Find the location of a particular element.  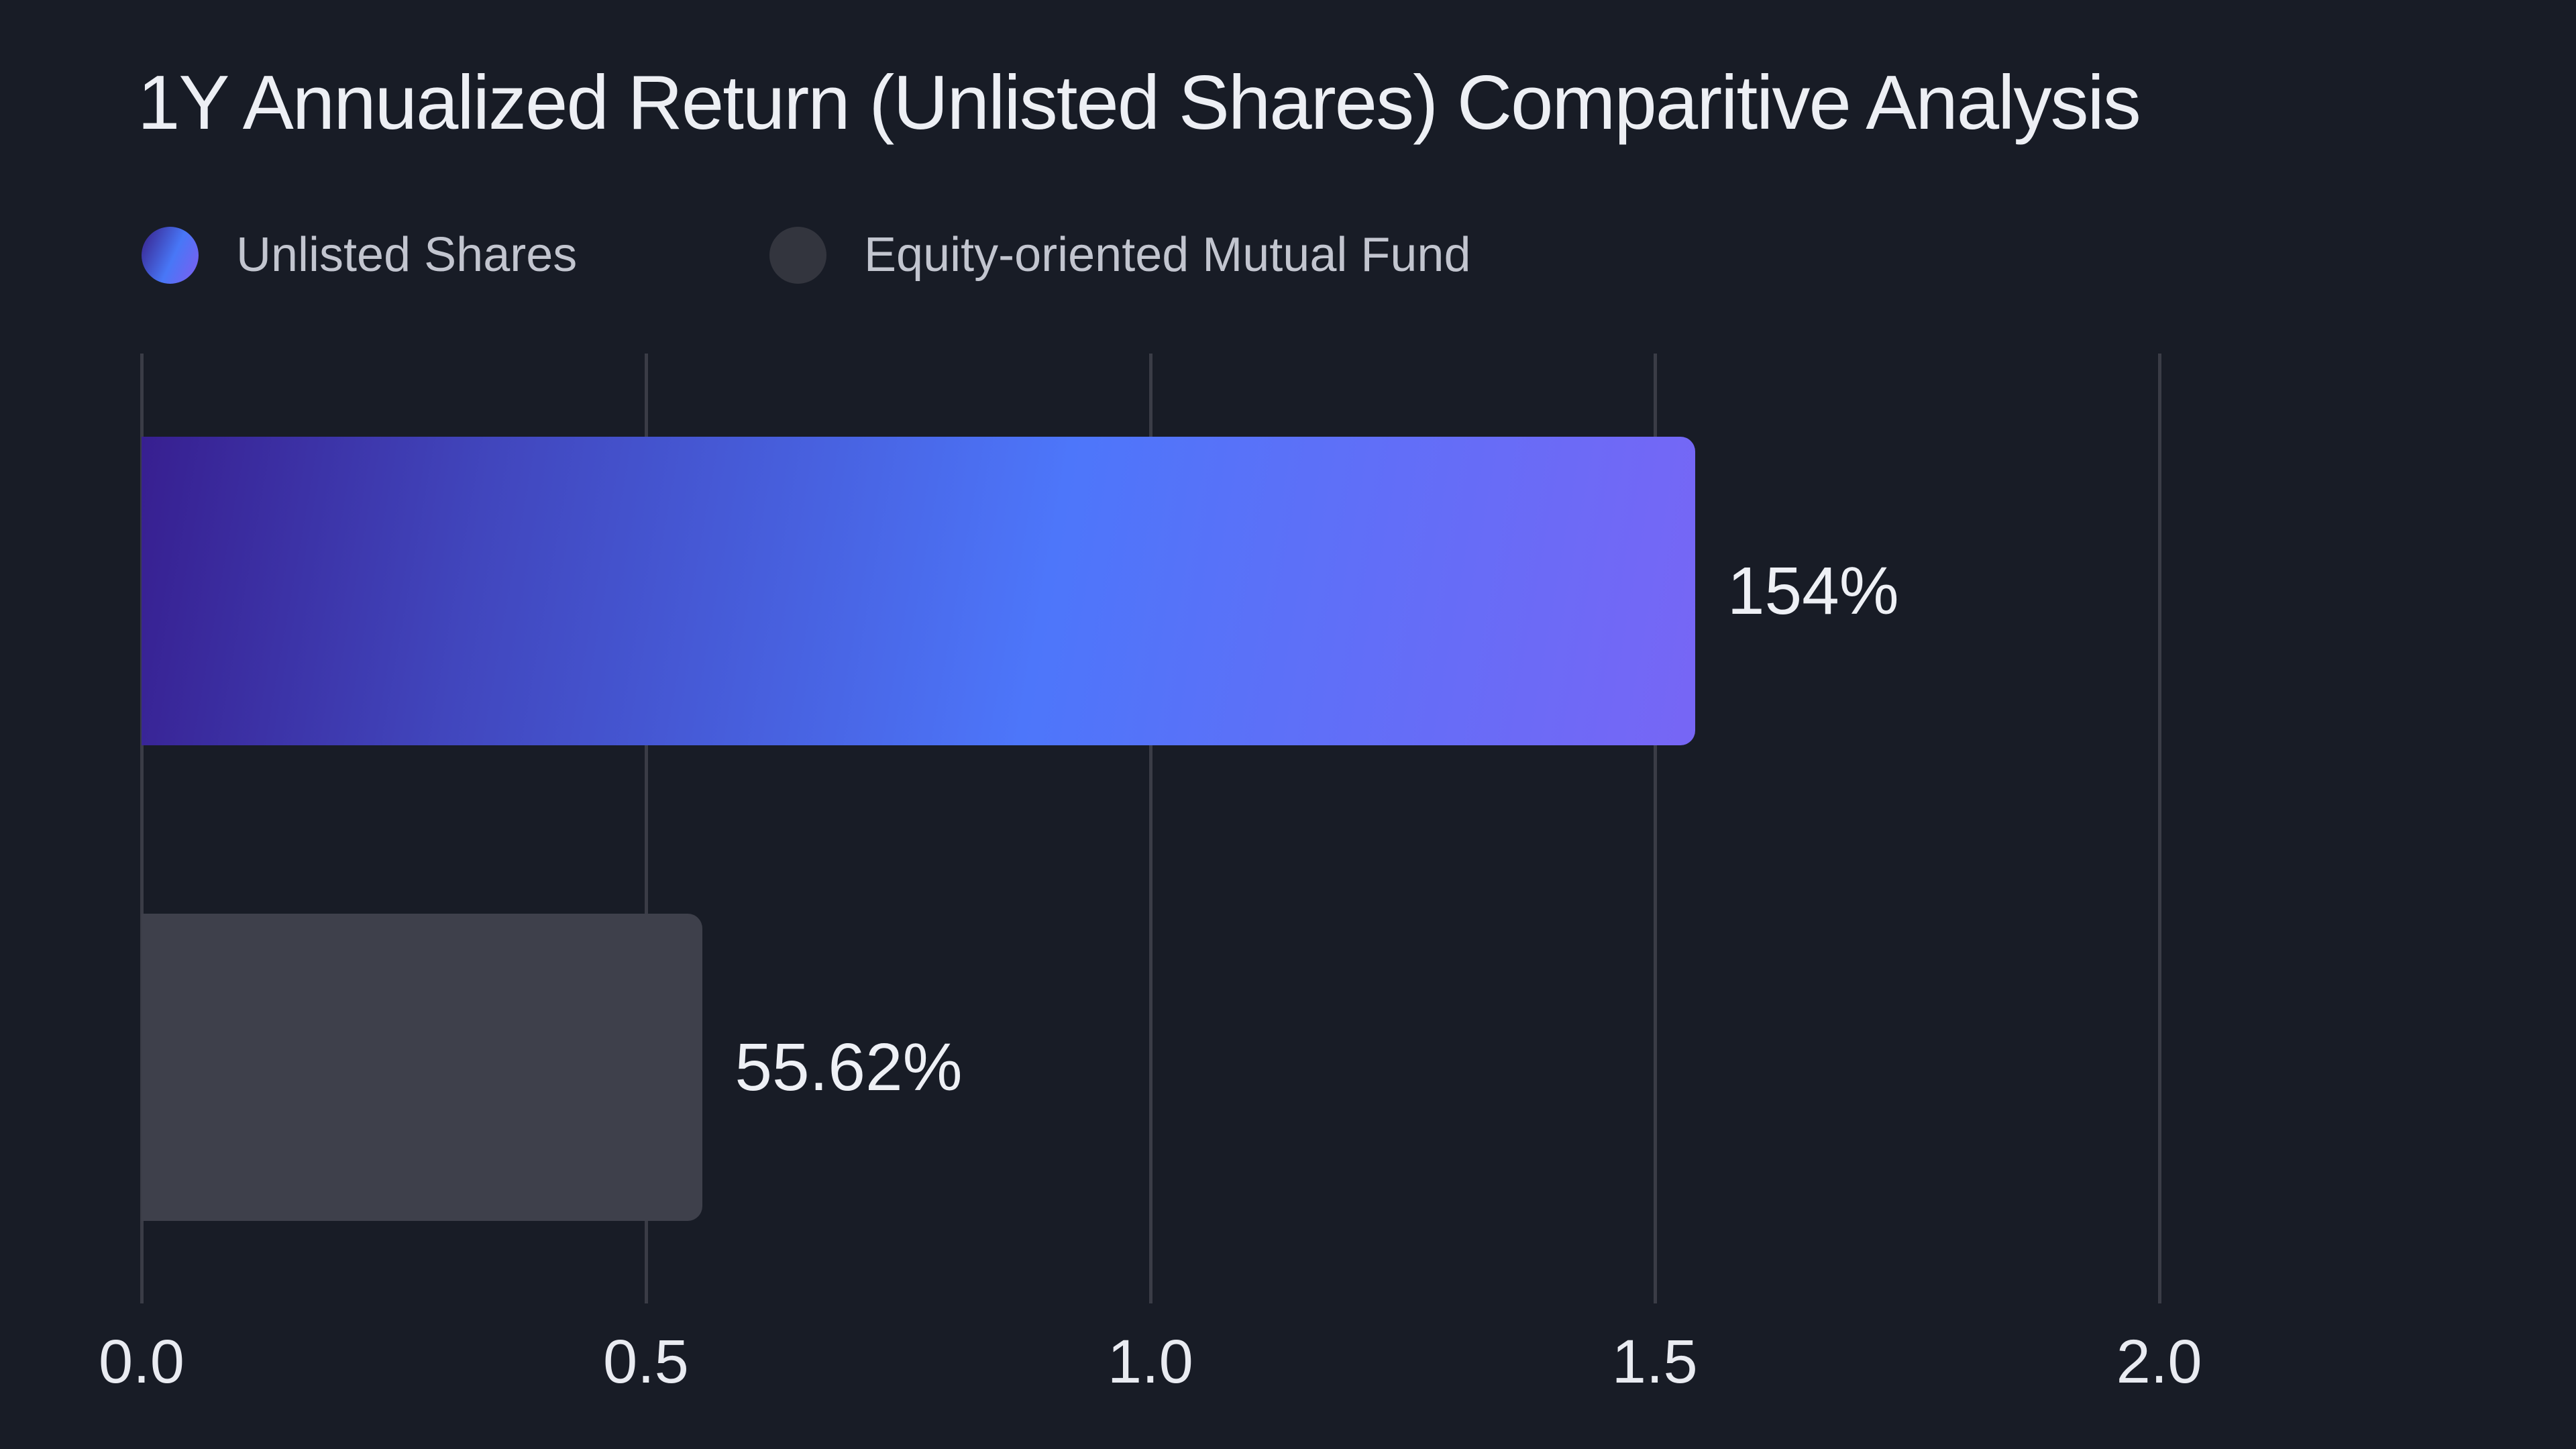

x-axis: 0.0 0.5 1.0 1.5 2.0 is located at coordinates (1315, 1374).